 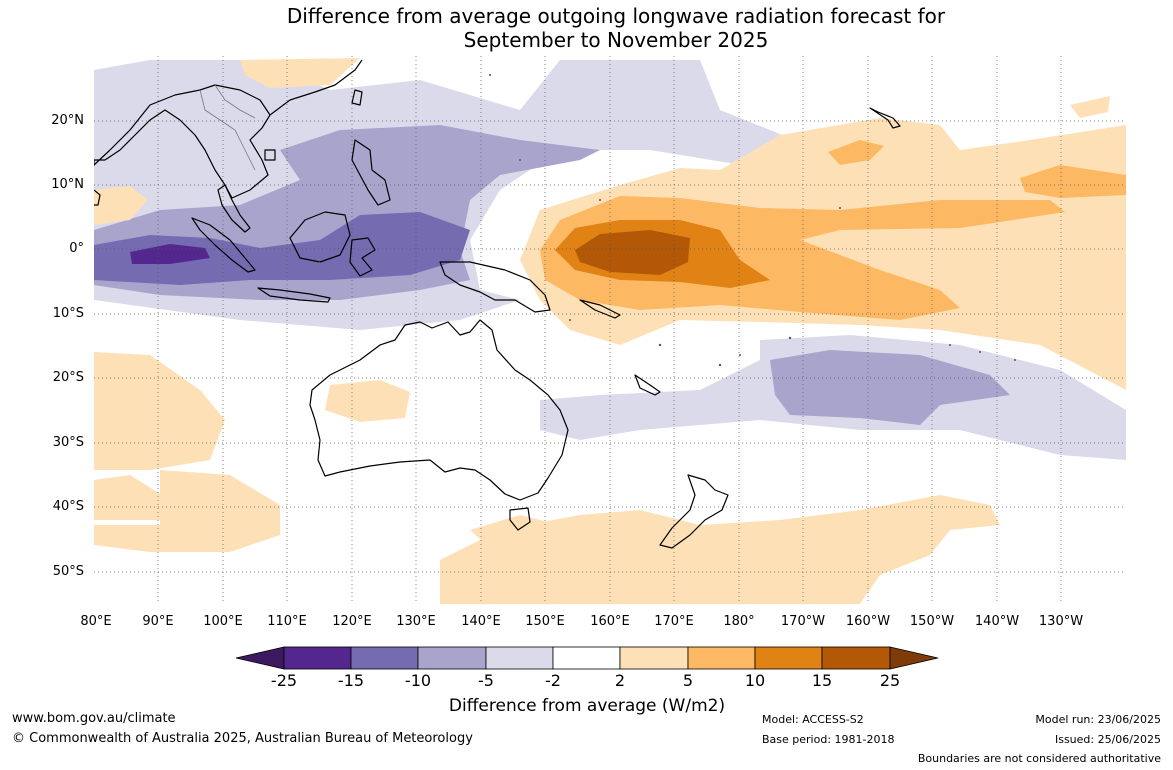 What do you see at coordinates (828, 739) in the screenshot?
I see `base-period: Base period: 1981-2018` at bounding box center [828, 739].